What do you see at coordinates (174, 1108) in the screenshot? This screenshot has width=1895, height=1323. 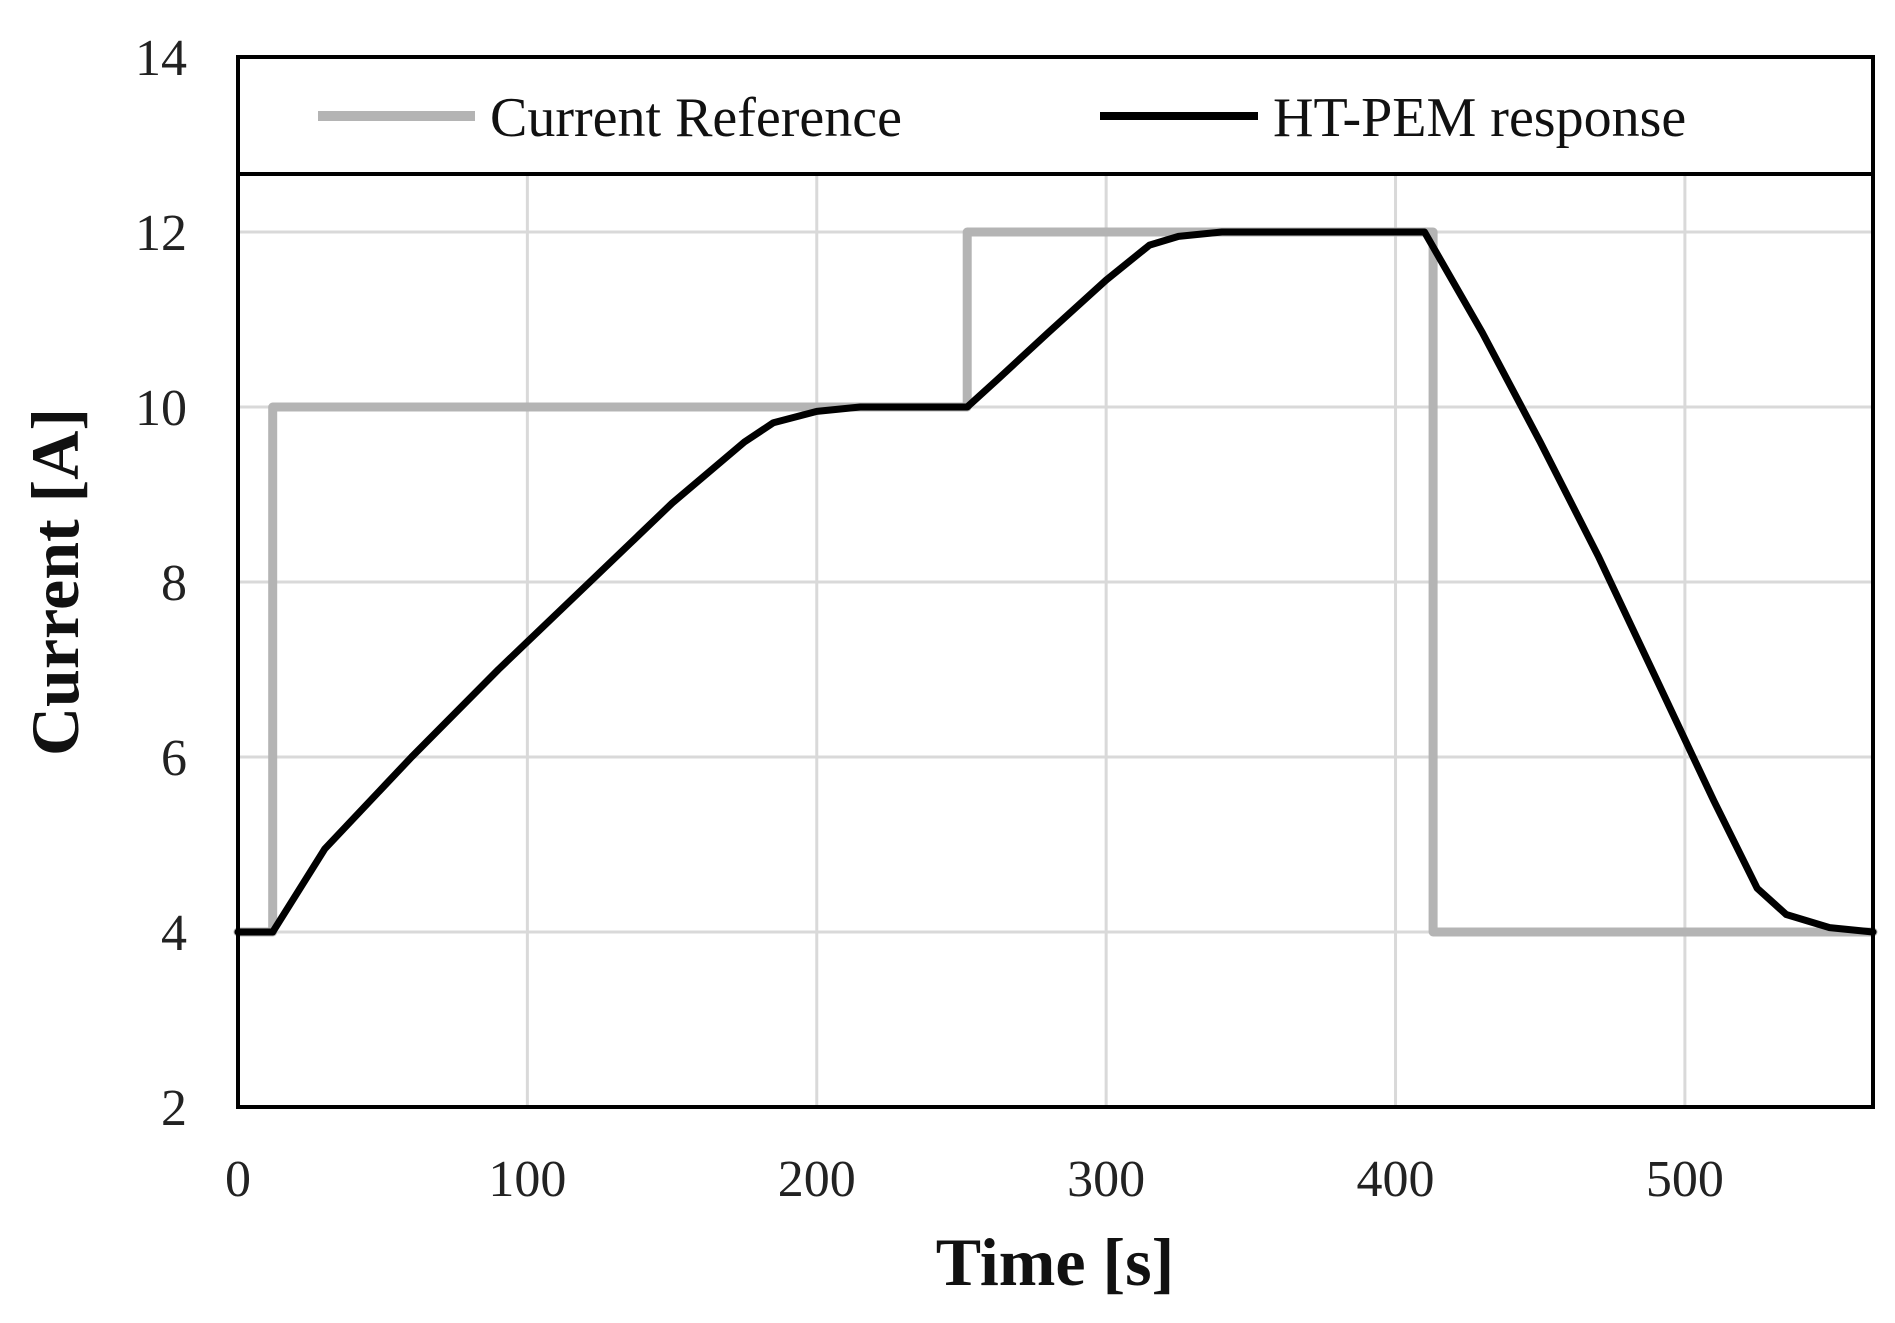 I see `y-tick-label: 2` at bounding box center [174, 1108].